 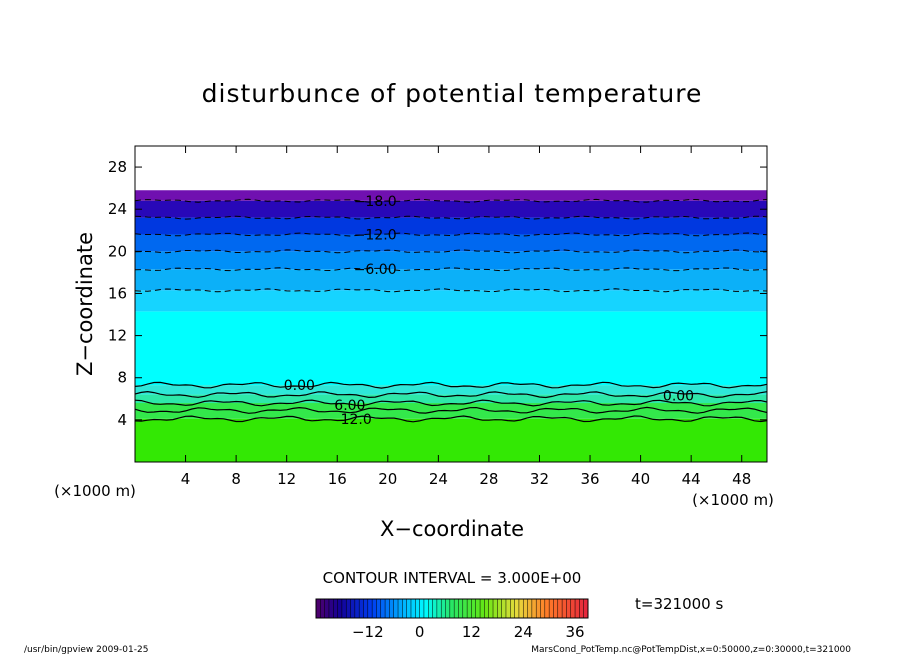 I want to click on time-text: t=321000 s, so click(x=679, y=604).